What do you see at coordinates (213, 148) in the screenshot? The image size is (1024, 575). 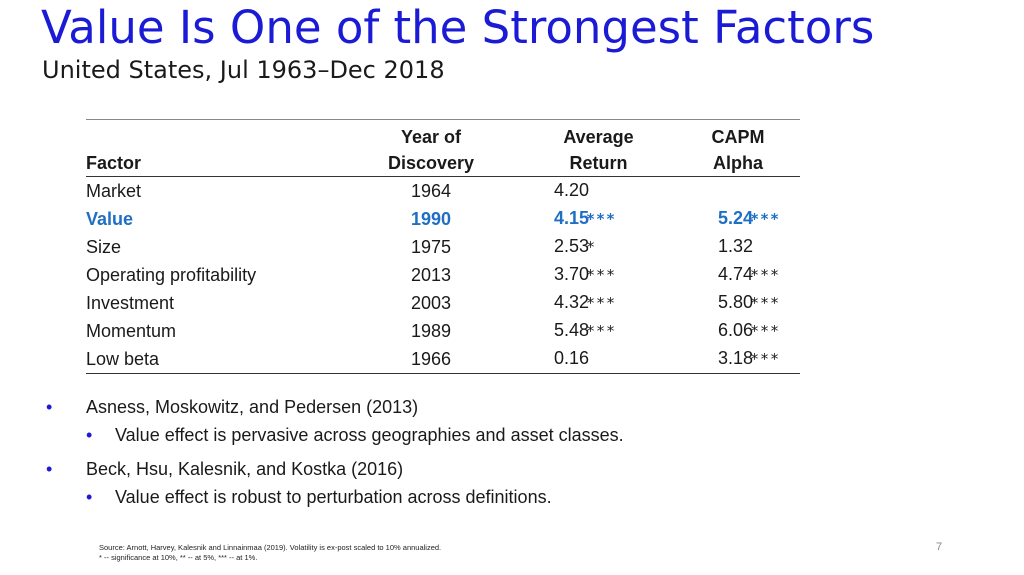 I see `header-factor: Factor` at bounding box center [213, 148].